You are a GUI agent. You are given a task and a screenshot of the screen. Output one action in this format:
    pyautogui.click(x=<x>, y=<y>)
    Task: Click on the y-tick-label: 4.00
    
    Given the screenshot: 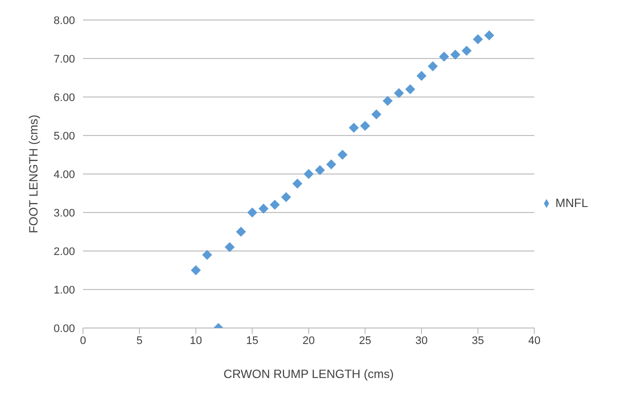 What is the action you would take?
    pyautogui.click(x=64, y=174)
    